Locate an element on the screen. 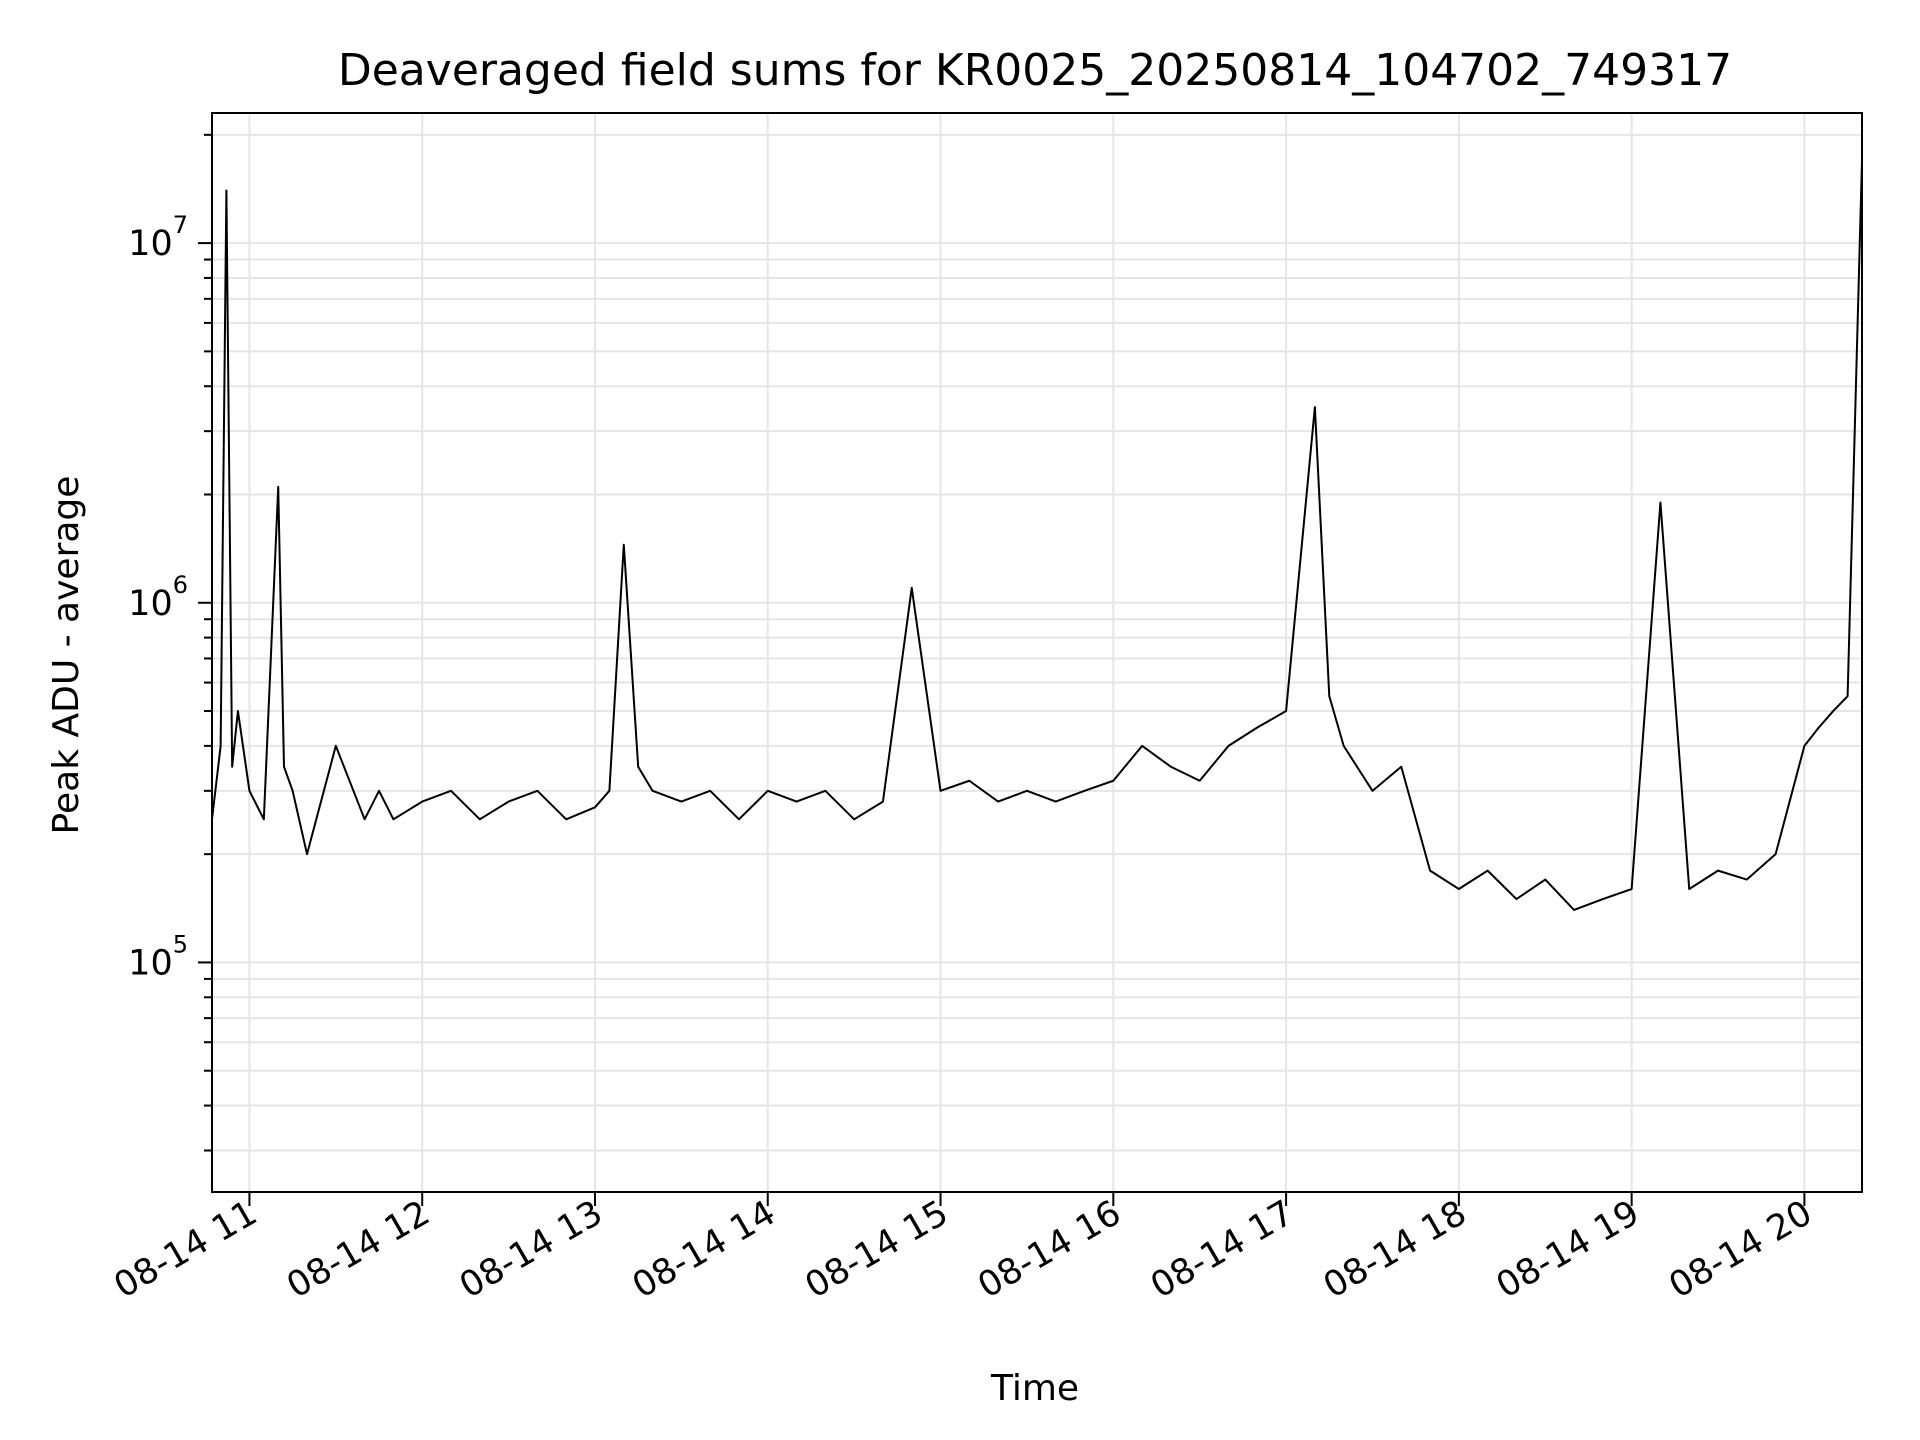 The width and height of the screenshot is (1920, 1440). y-tick-exponent-2: 7 is located at coordinates (180, 225).